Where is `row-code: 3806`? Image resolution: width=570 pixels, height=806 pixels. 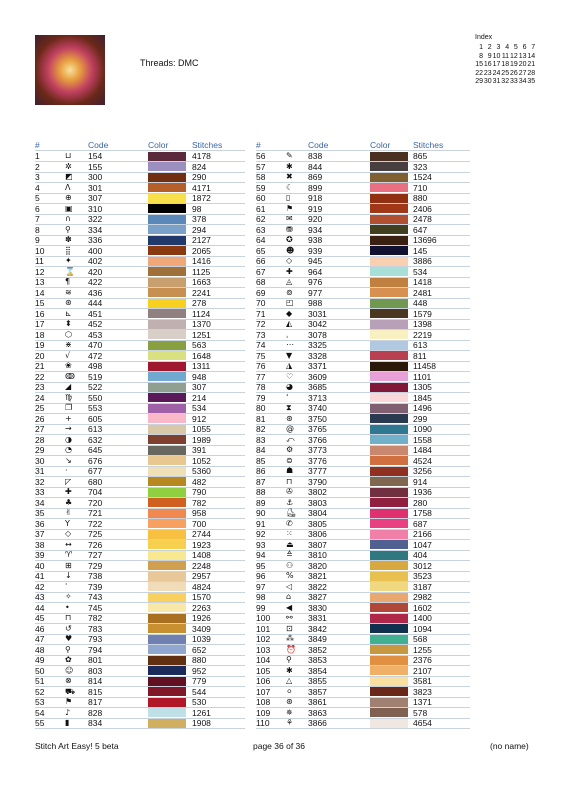 row-code: 3806 is located at coordinates (317, 534).